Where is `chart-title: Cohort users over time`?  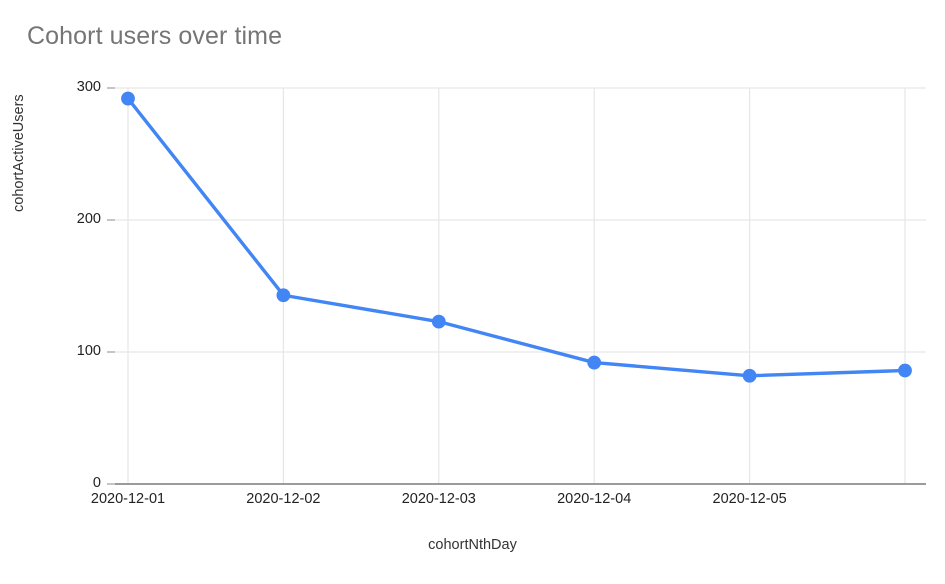 chart-title: Cohort users over time is located at coordinates (155, 36).